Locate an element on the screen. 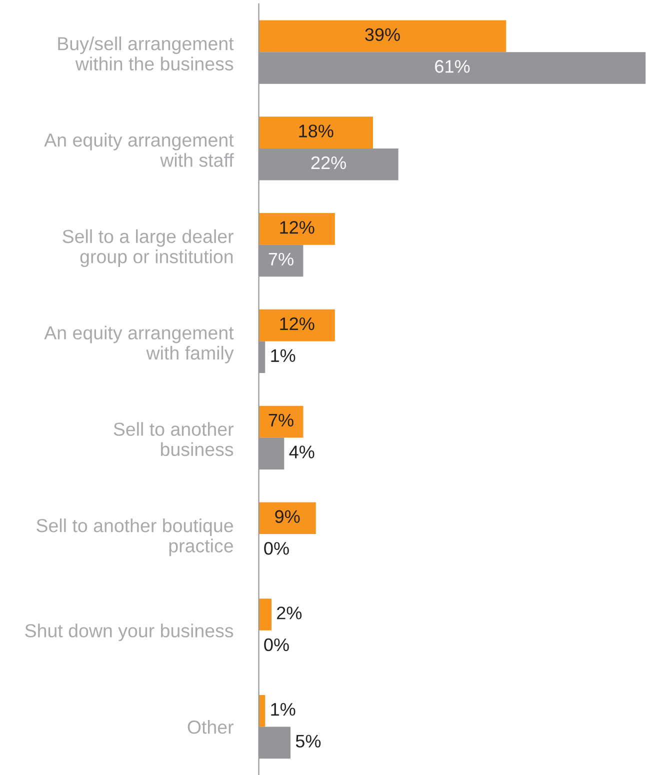  data-label: 2% is located at coordinates (289, 613).